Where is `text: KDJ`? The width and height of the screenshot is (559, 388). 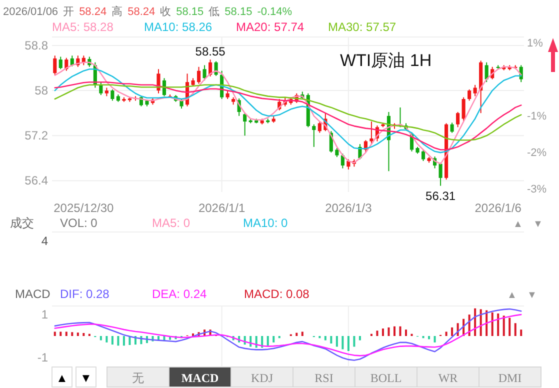 text: KDJ is located at coordinates (262, 378).